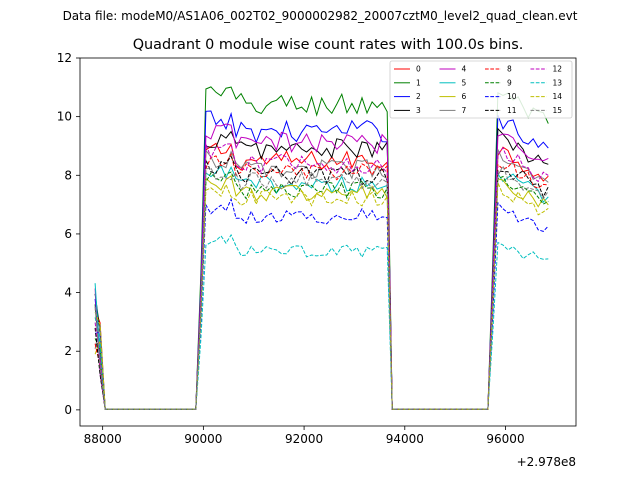 This screenshot has height=480, width=640. Describe the element at coordinates (68, 293) in the screenshot. I see `y-tick-label: 4` at that location.